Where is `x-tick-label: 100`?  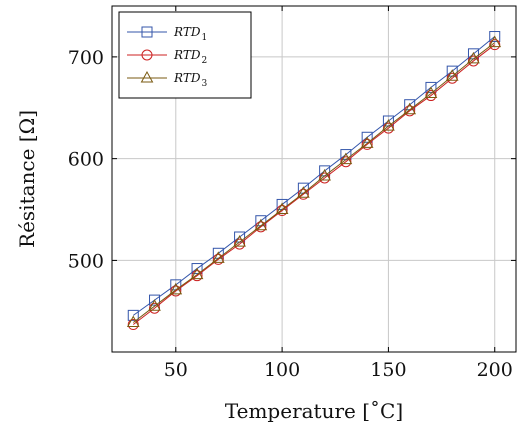 x-tick-label: 100 is located at coordinates (282, 370).